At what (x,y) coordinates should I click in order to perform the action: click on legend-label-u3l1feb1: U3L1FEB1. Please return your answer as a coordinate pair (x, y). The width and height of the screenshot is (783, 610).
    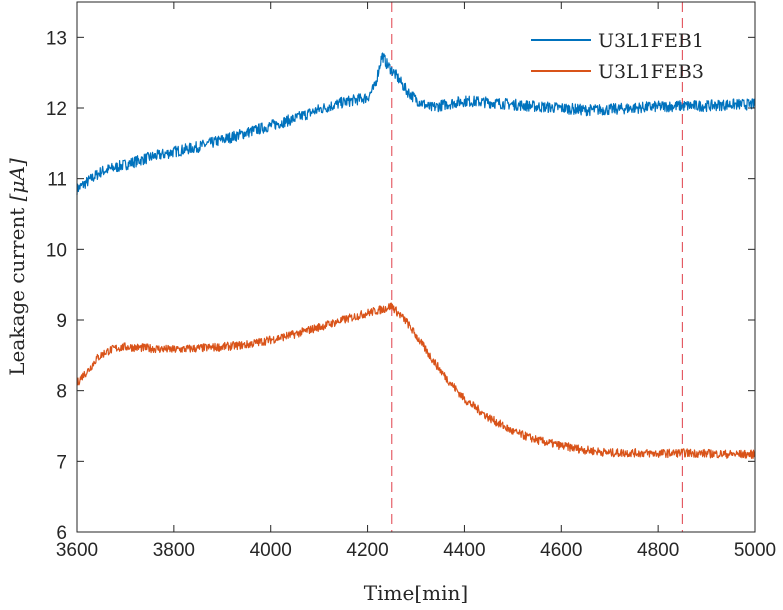
    Looking at the image, I should click on (651, 41).